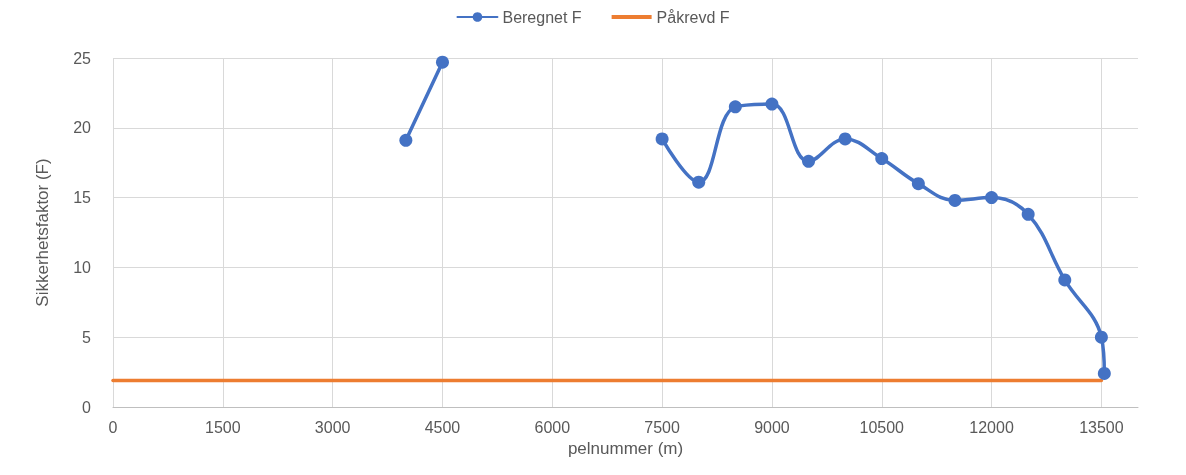 Image resolution: width=1186 pixels, height=475 pixels. What do you see at coordinates (772, 427) in the screenshot?
I see `x-tick-label: 9000` at bounding box center [772, 427].